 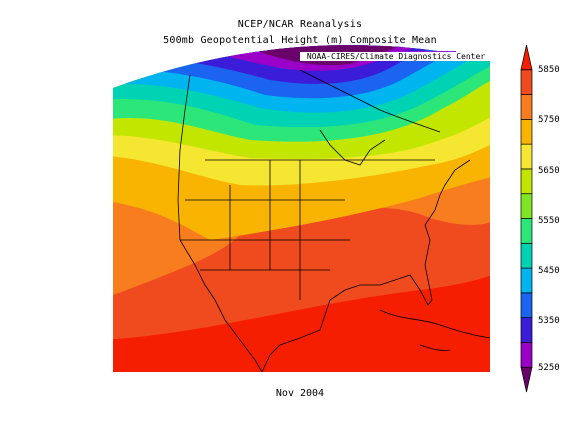 What do you see at coordinates (549, 321) in the screenshot?
I see `colorbar-label: 5350` at bounding box center [549, 321].